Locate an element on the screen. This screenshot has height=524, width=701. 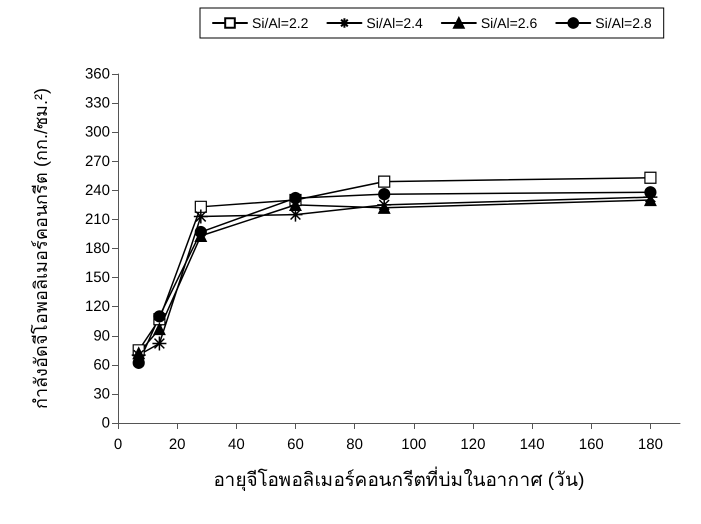
x-tick-label: 140 is located at coordinates (532, 444).